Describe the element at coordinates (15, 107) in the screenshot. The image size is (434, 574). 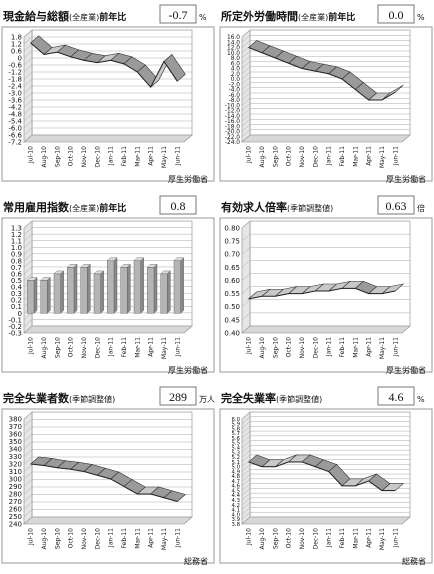
I see `y-tick-label: -4.2` at that location.